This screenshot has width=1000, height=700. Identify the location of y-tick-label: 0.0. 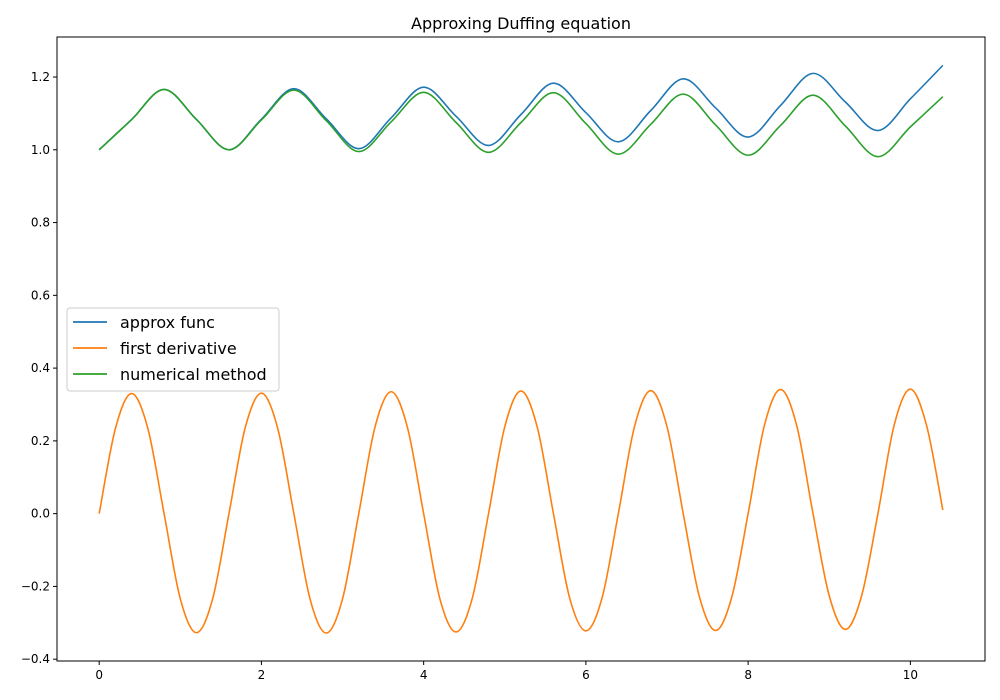
(40, 514).